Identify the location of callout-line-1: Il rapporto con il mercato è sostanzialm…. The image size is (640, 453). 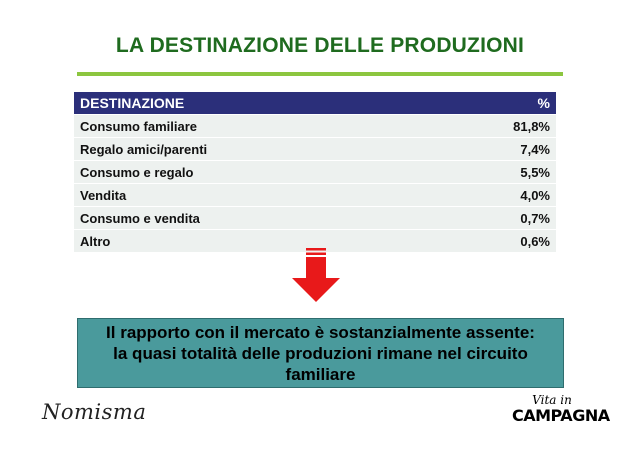
(320, 332).